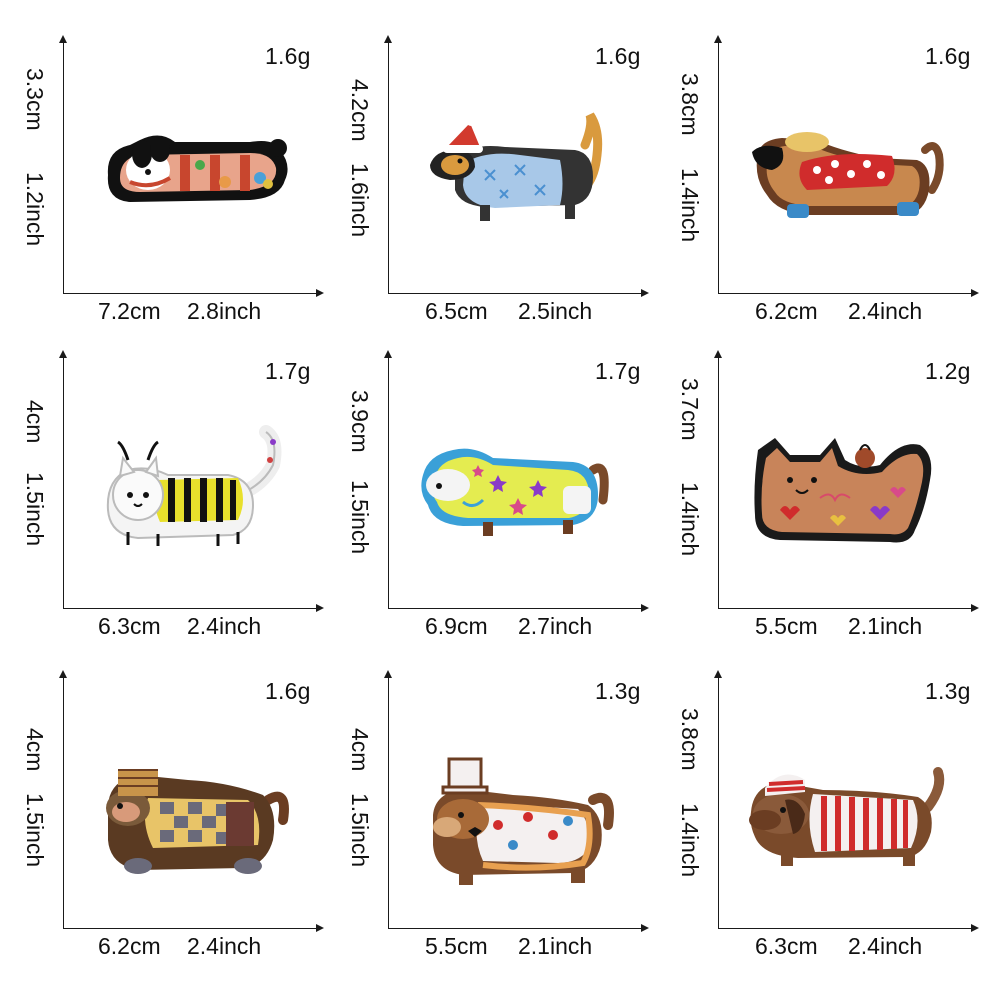 This screenshot has width=1000, height=1000. What do you see at coordinates (948, 371) in the screenshot?
I see `weight-label: 1.2g` at bounding box center [948, 371].